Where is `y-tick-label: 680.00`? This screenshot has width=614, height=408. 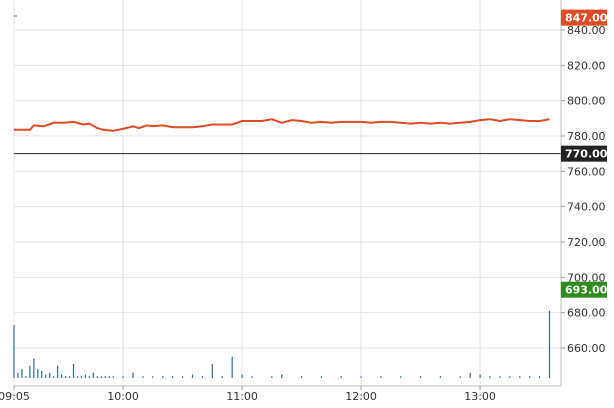 y-tick-label: 680.00 is located at coordinates (586, 313).